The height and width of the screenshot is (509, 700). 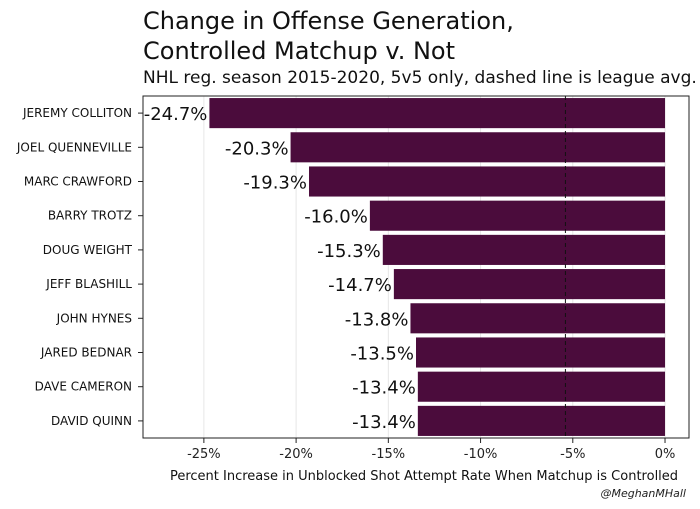 What do you see at coordinates (90, 216) in the screenshot?
I see `category-label: BARRY TROTZ` at bounding box center [90, 216].